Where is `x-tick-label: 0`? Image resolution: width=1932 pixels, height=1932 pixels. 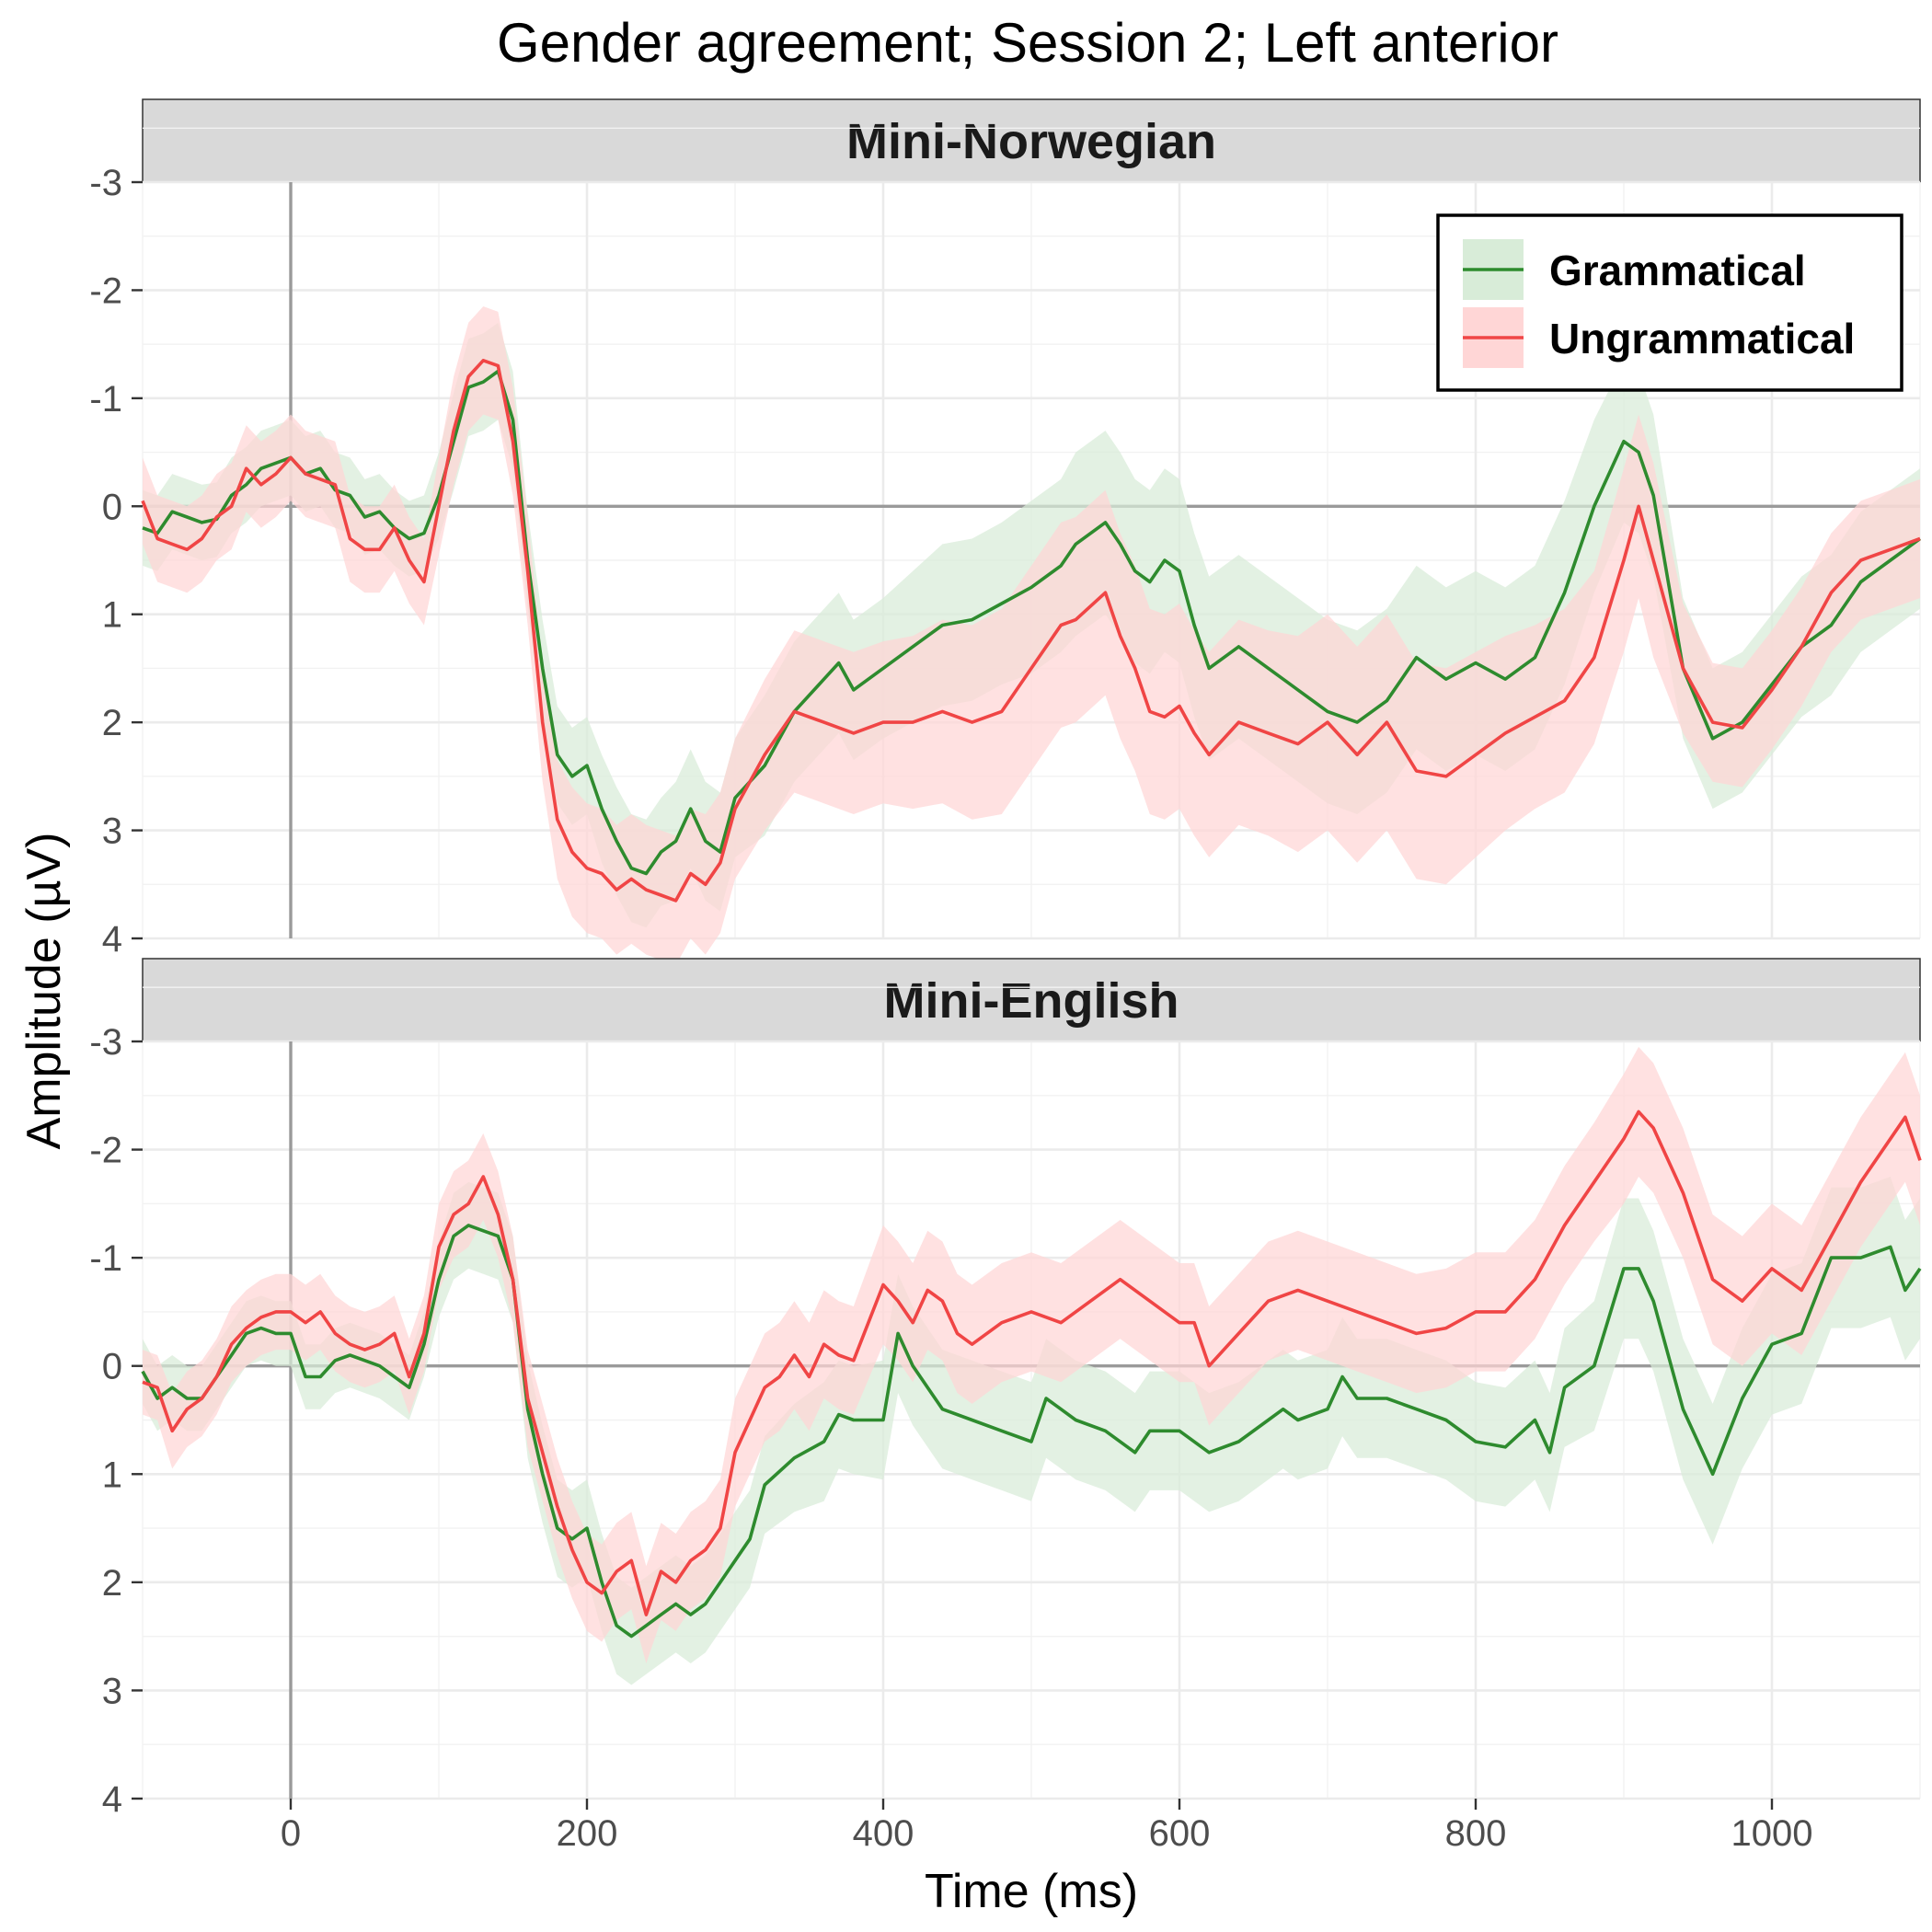
x-tick-label: 0 is located at coordinates (291, 1833).